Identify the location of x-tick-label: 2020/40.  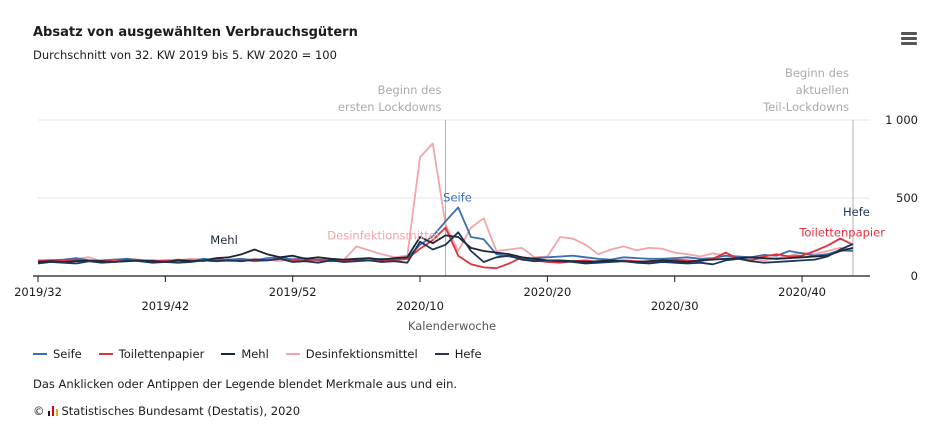
(802, 292).